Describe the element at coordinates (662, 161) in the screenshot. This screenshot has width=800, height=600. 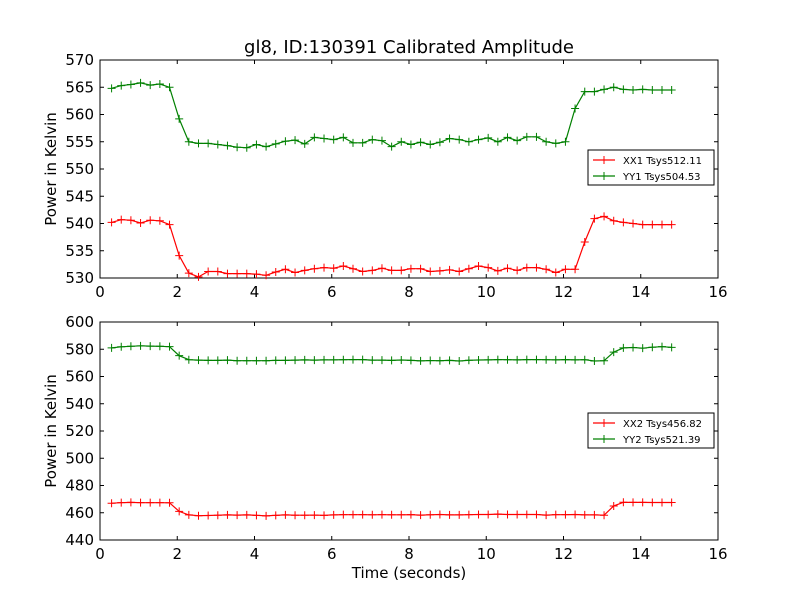
I see `legend-label: XX1 Tsys512.11` at that location.